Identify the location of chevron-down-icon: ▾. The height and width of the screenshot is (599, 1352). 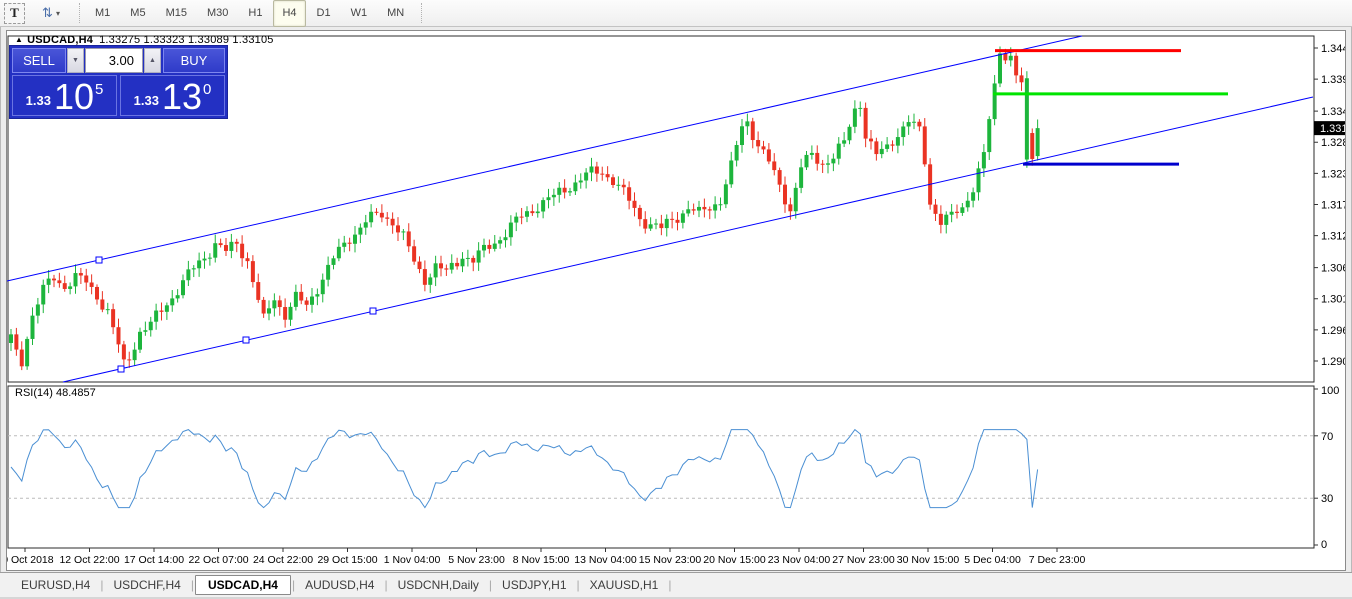
(57, 13).